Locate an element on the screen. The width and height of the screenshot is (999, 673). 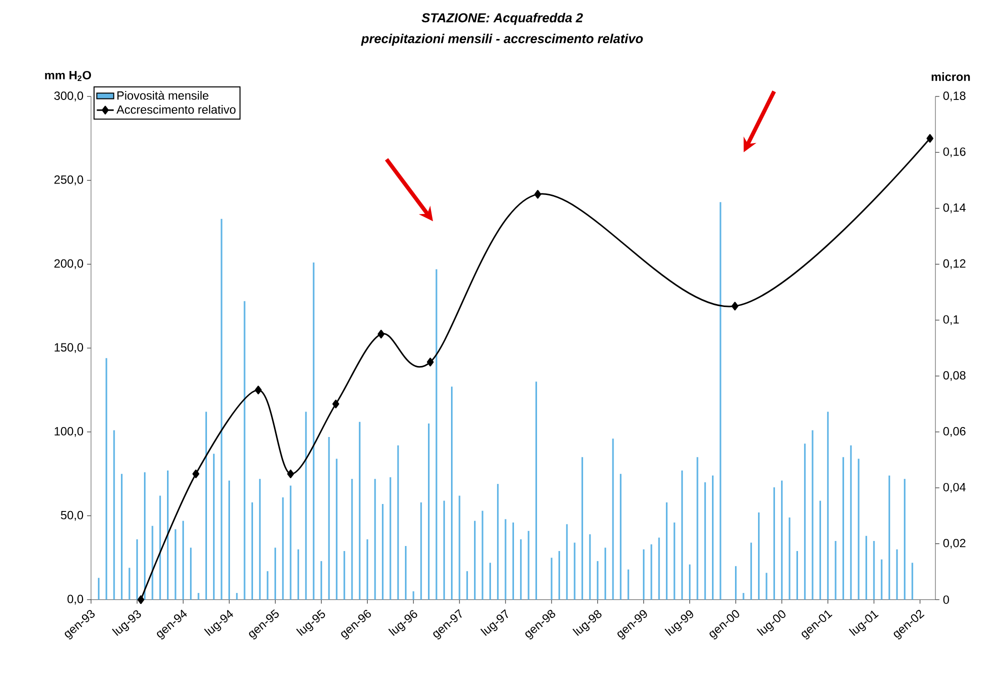
legend-label: Accrescimento relativo is located at coordinates (176, 109).